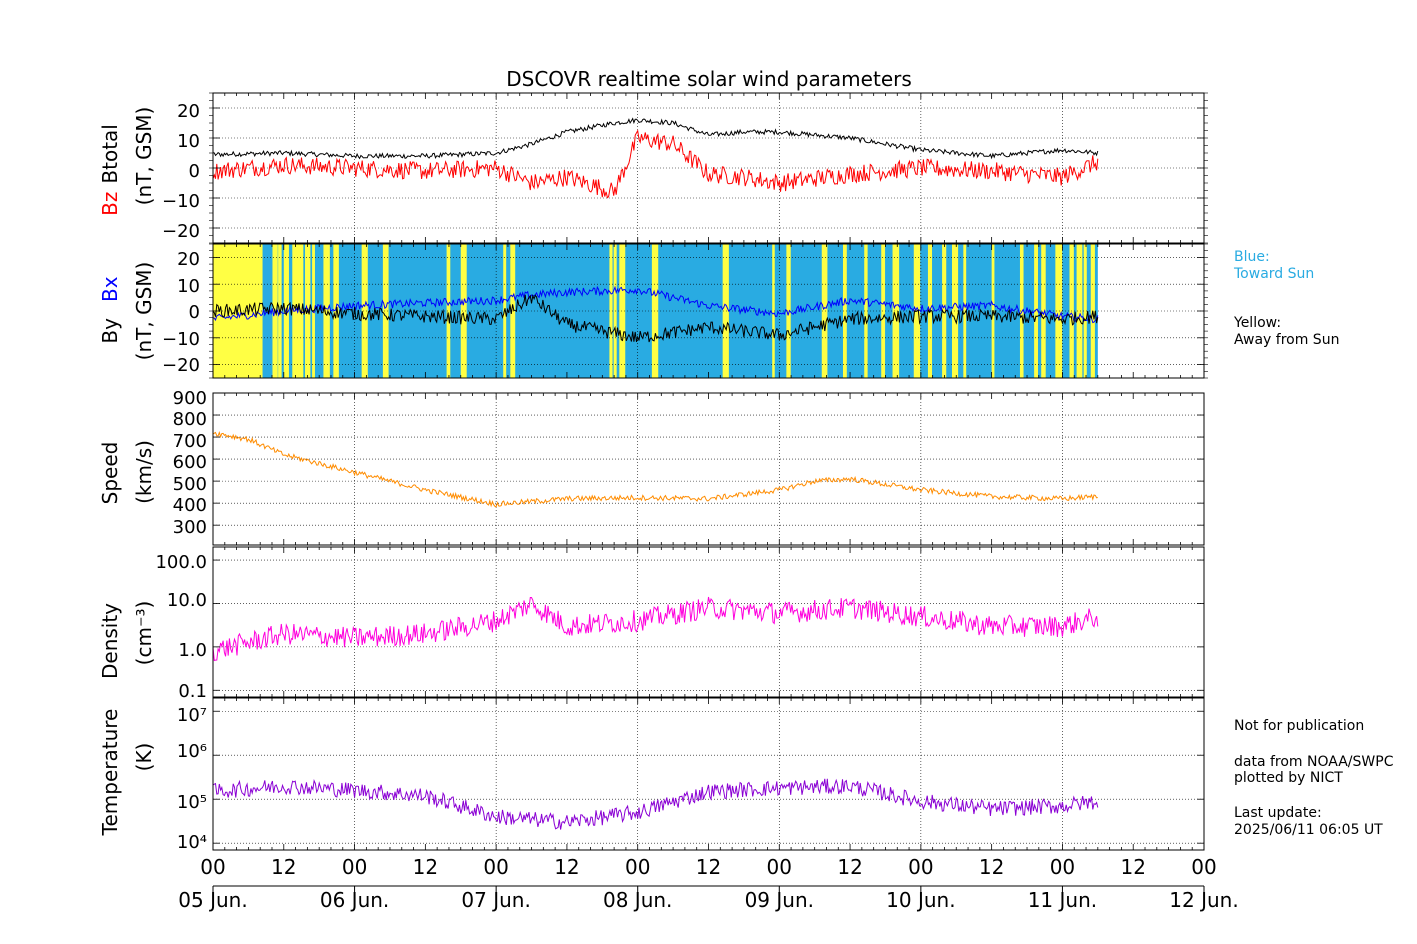 The height and width of the screenshot is (944, 1417). Describe the element at coordinates (144, 757) in the screenshot. I see `temperature-unit-label: (K)` at that location.